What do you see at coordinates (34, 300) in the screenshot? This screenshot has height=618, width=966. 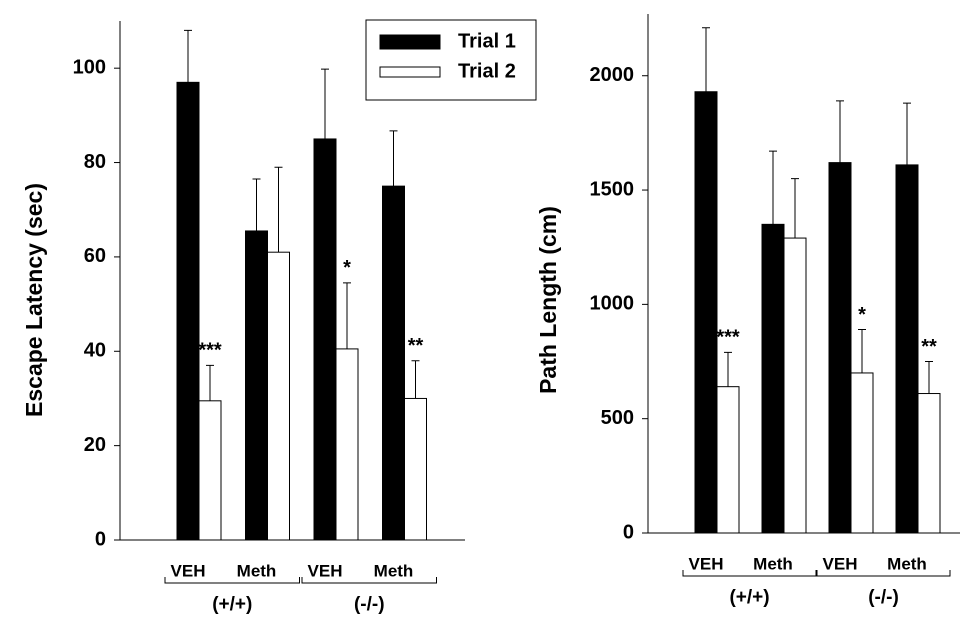 I see `y-axis-label: Escape Latency (sec)` at bounding box center [34, 300].